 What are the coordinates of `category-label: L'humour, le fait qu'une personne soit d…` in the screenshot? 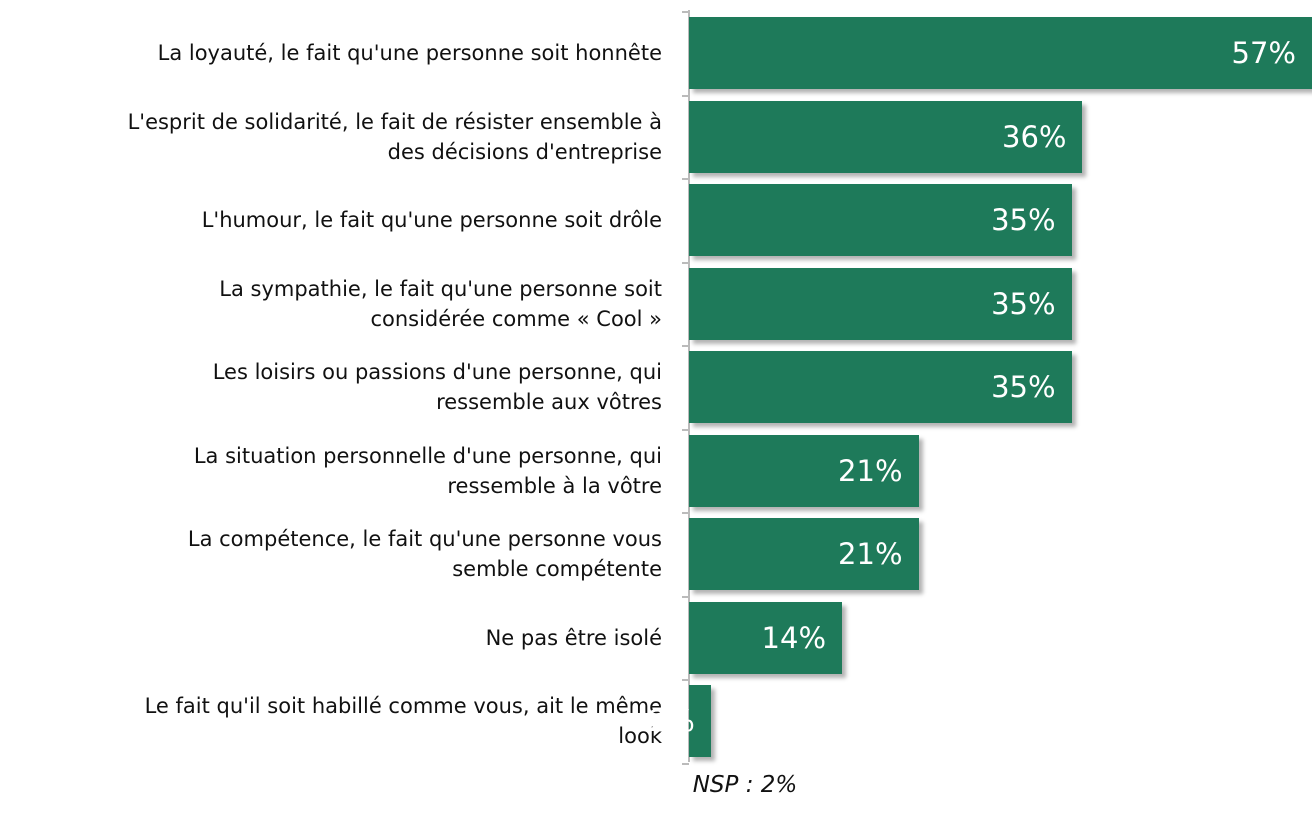 It's located at (431, 220).